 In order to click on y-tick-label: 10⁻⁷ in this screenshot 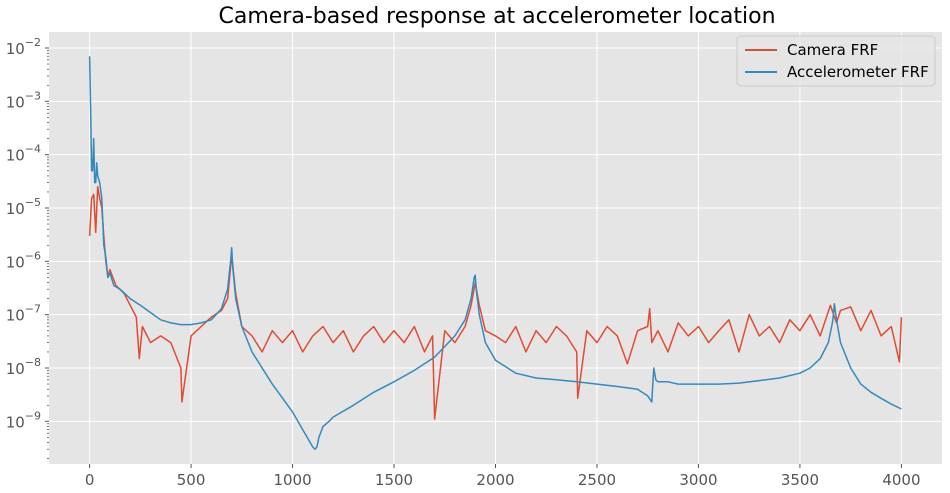, I will do `click(23, 314)`.